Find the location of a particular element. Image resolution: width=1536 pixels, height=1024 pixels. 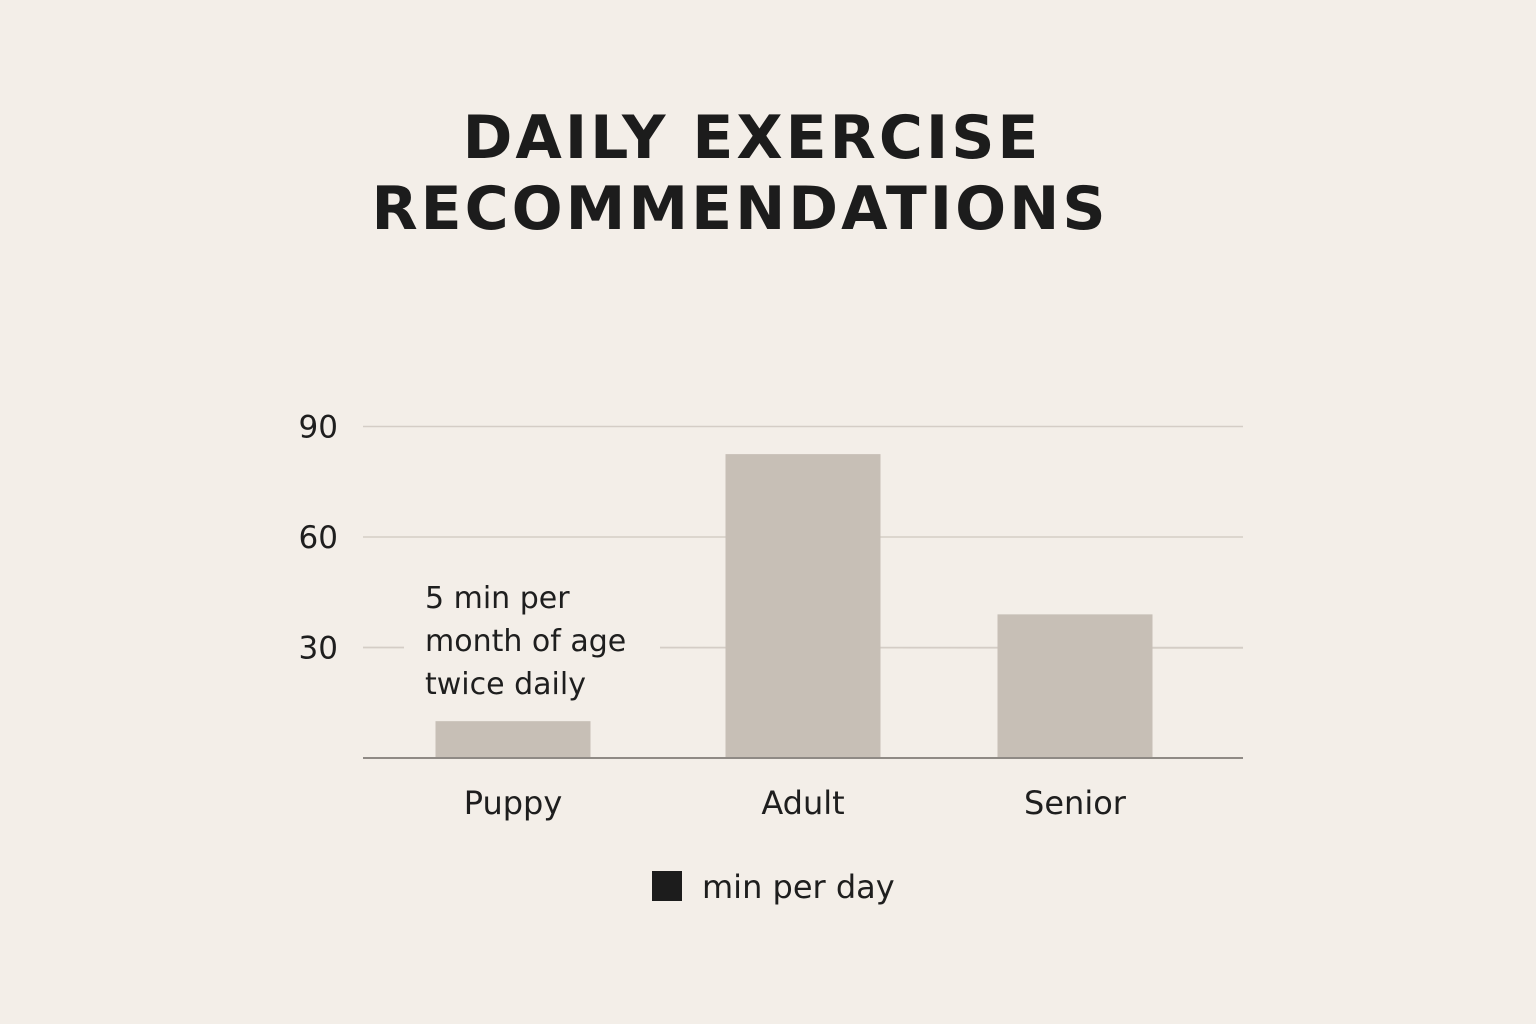

annotation-line-3: twice daily is located at coordinates (505, 684).